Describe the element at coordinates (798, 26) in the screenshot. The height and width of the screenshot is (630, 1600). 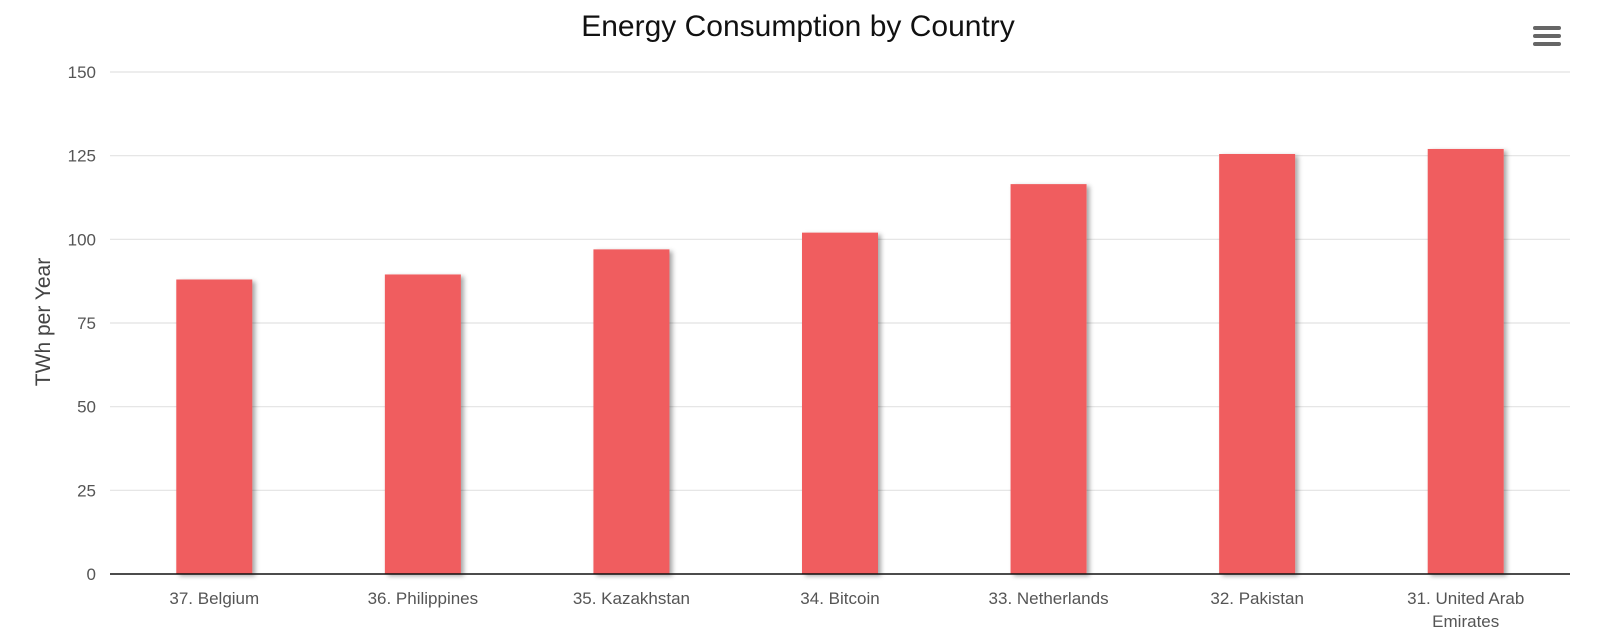
I see `chart-title: Energy Consumption by Country` at that location.